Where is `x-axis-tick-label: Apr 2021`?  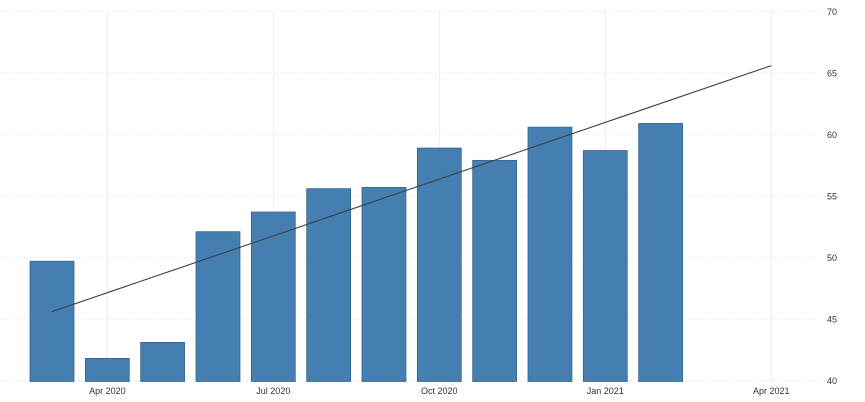 x-axis-tick-label: Apr 2021 is located at coordinates (771, 391).